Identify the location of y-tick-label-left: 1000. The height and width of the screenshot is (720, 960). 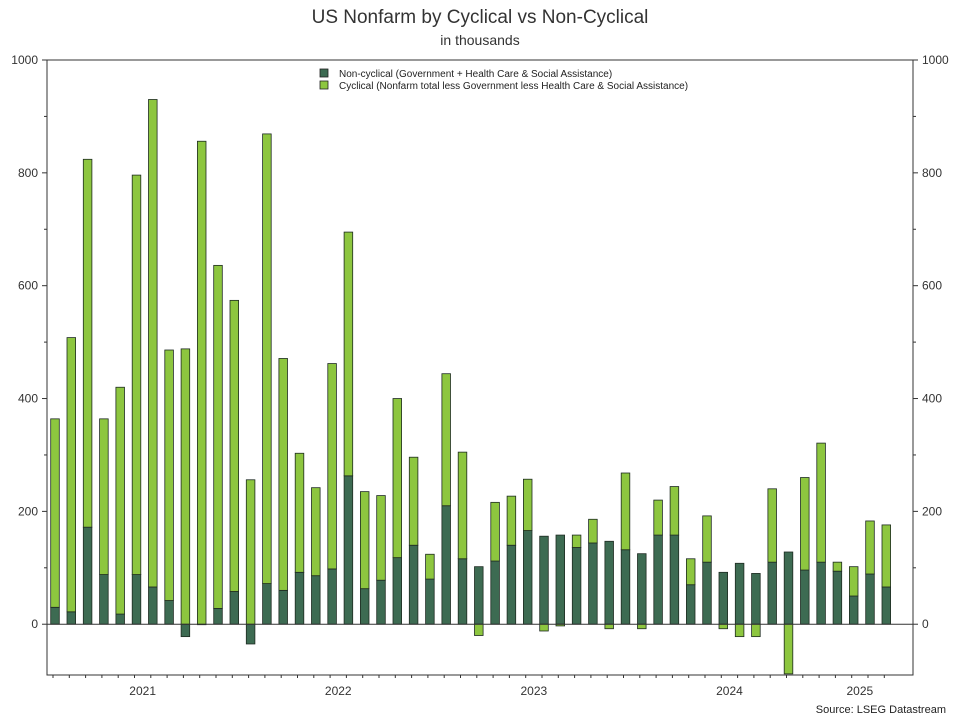
(24, 60).